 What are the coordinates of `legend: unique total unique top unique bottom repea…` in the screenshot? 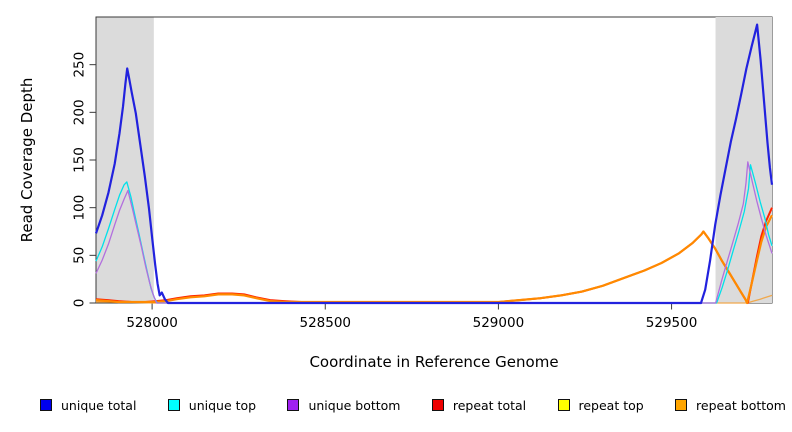 It's located at (413, 405).